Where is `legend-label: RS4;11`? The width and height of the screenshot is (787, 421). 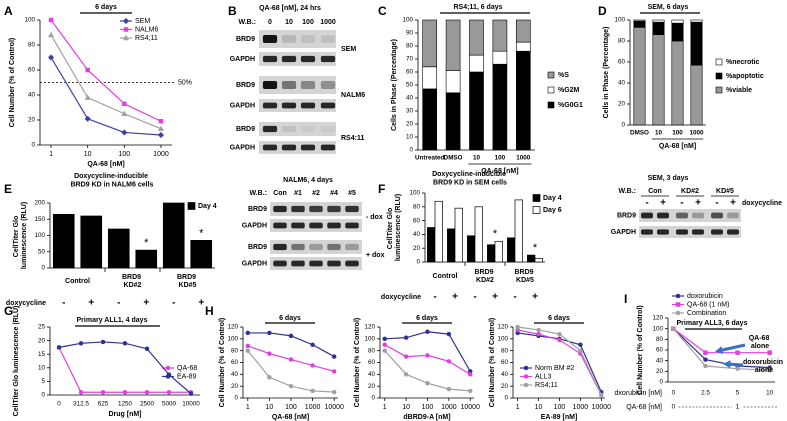 legend-label: RS4;11 is located at coordinates (146, 38).